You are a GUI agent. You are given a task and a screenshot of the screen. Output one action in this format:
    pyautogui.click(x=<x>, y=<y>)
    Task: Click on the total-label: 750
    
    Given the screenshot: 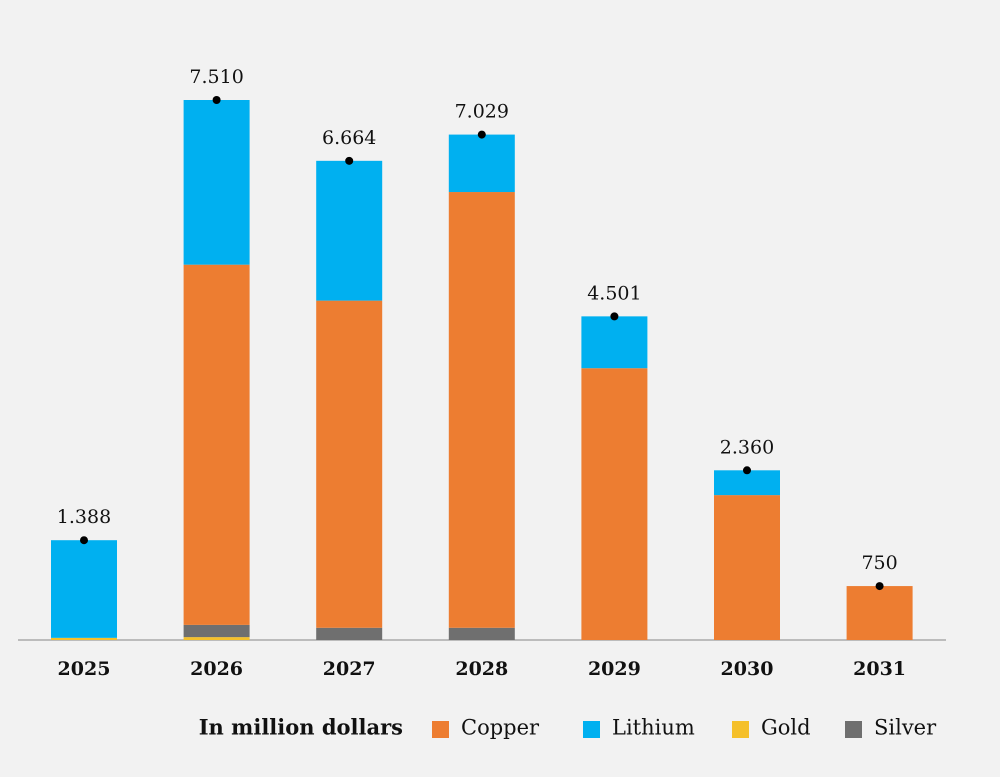 What is the action you would take?
    pyautogui.click(x=879, y=563)
    